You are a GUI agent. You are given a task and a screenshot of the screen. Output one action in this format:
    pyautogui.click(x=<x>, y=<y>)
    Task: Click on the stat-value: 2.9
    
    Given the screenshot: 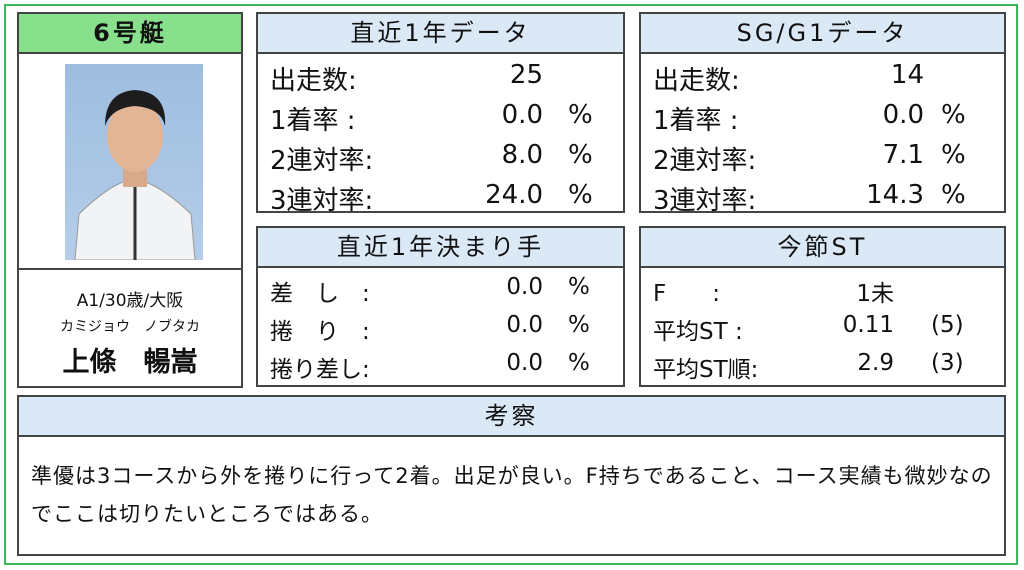 What is the action you would take?
    pyautogui.click(x=875, y=363)
    